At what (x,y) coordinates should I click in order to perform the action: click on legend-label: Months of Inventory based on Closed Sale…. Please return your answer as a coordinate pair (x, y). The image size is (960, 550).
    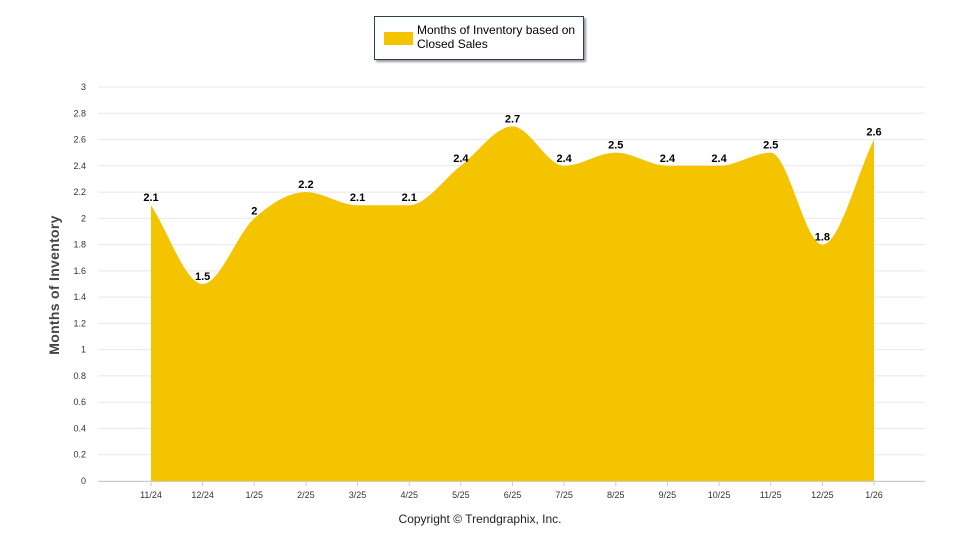
    Looking at the image, I should click on (496, 37).